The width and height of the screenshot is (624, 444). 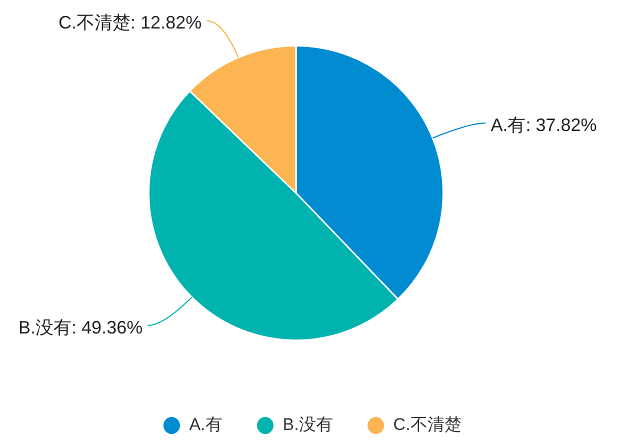 What do you see at coordinates (80, 327) in the screenshot?
I see `data-label: B.没有: 49.36%` at bounding box center [80, 327].